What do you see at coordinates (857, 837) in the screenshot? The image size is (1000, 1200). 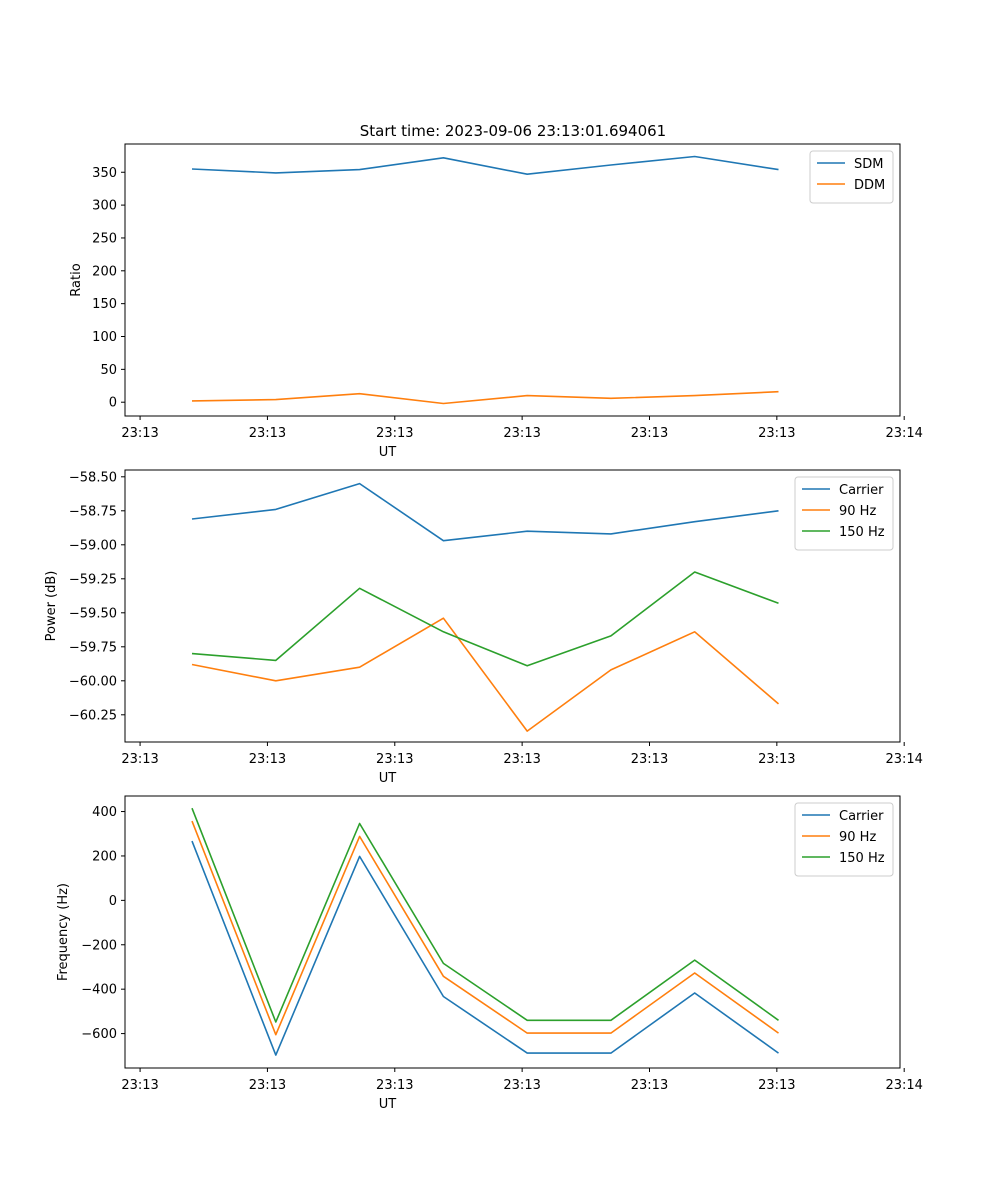 I see `frequency-legend-label: 90 Hz` at bounding box center [857, 837].